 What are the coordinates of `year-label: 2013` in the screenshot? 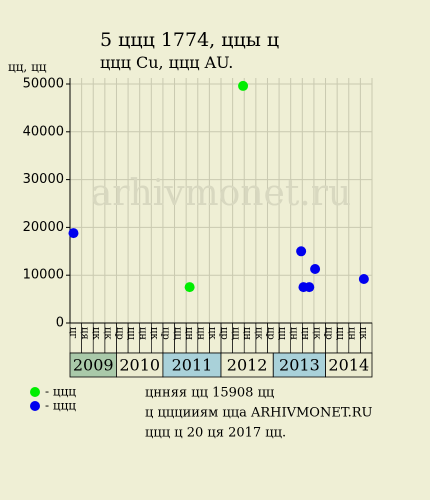 It's located at (299, 365).